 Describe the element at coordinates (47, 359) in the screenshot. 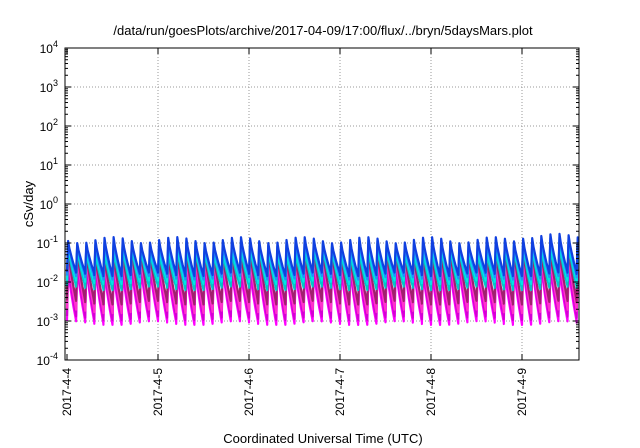

I see `y-tick-label: 10⁻⁴` at that location.